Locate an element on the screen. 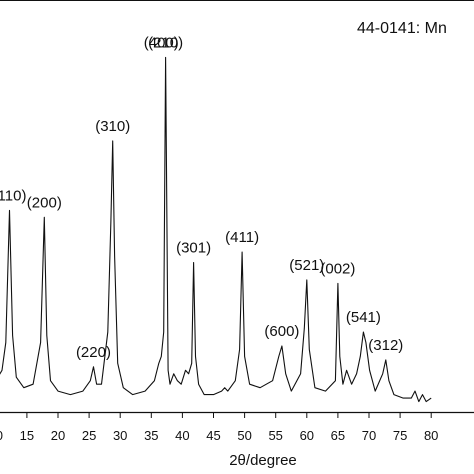 The height and width of the screenshot is (474, 474). x-tick-label: 70 is located at coordinates (369, 435).